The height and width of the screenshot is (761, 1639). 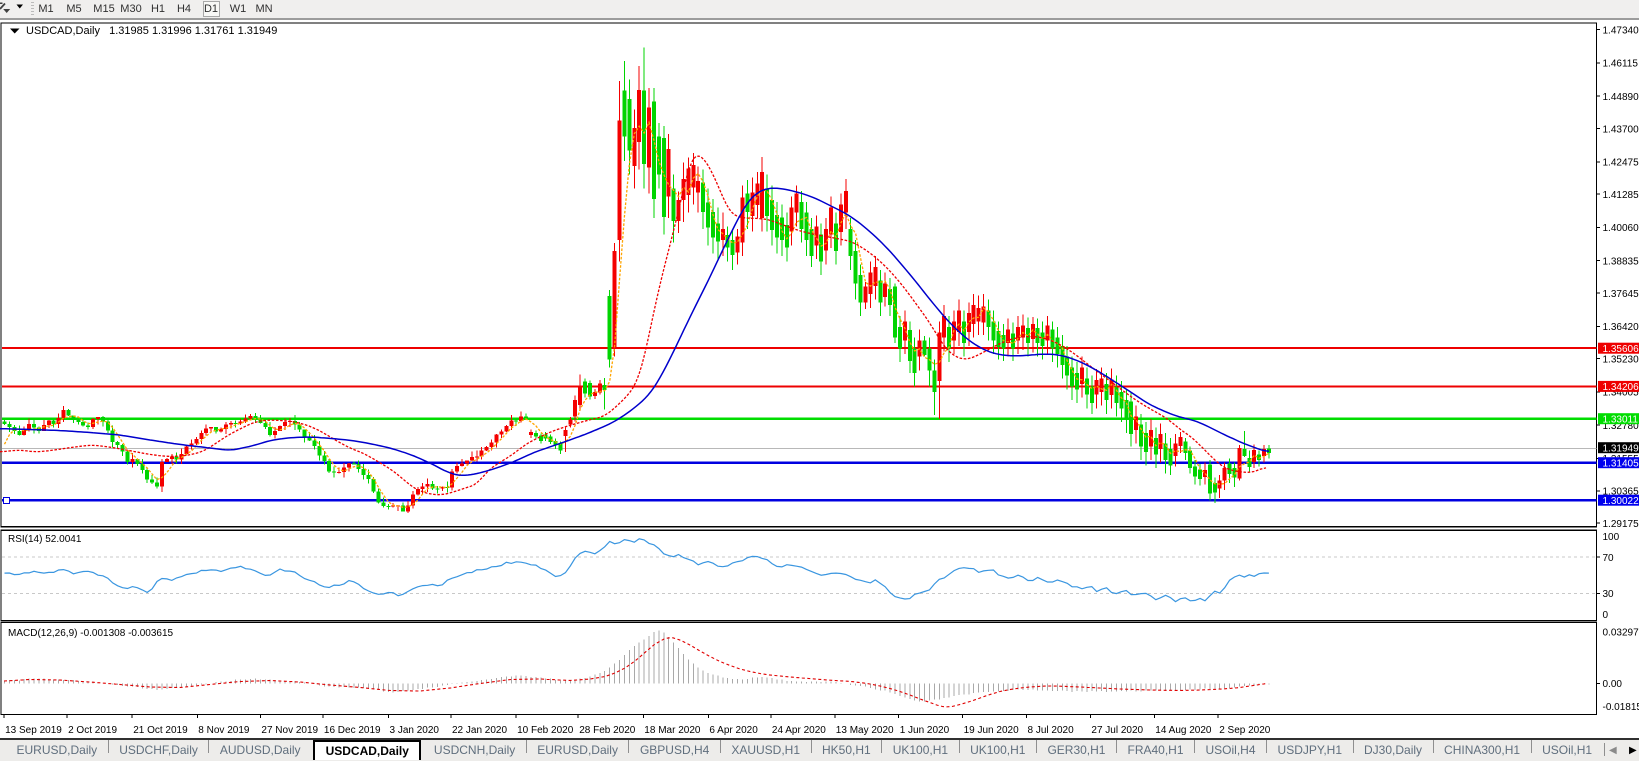 I want to click on svg-text: 27 Jul 2020, so click(x=1117, y=730).